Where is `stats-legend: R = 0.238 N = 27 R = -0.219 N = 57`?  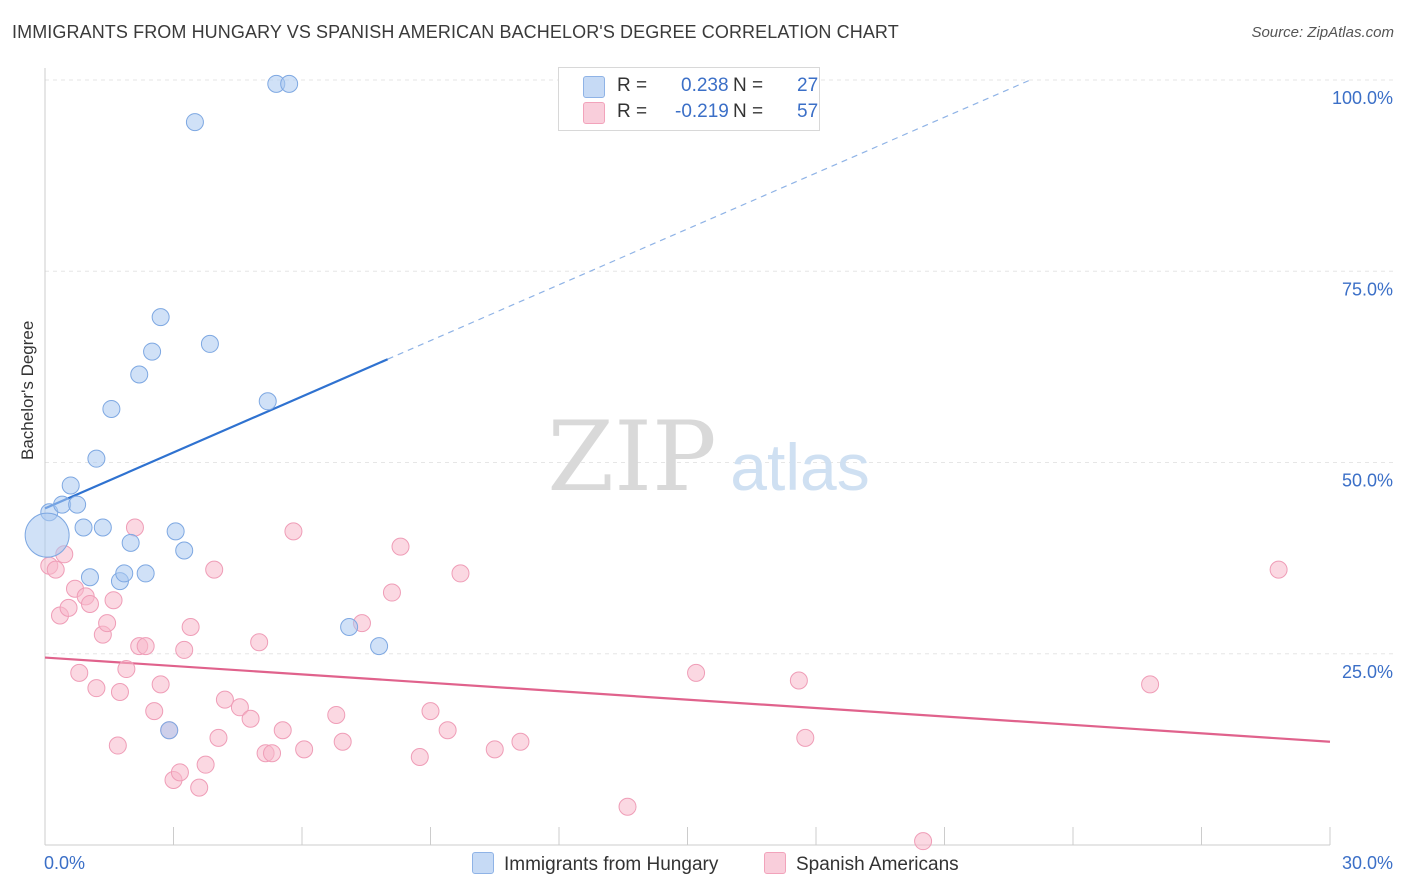
stats-legend: R = 0.238 N = 27 R = -0.219 N = 57 is located at coordinates (689, 99).